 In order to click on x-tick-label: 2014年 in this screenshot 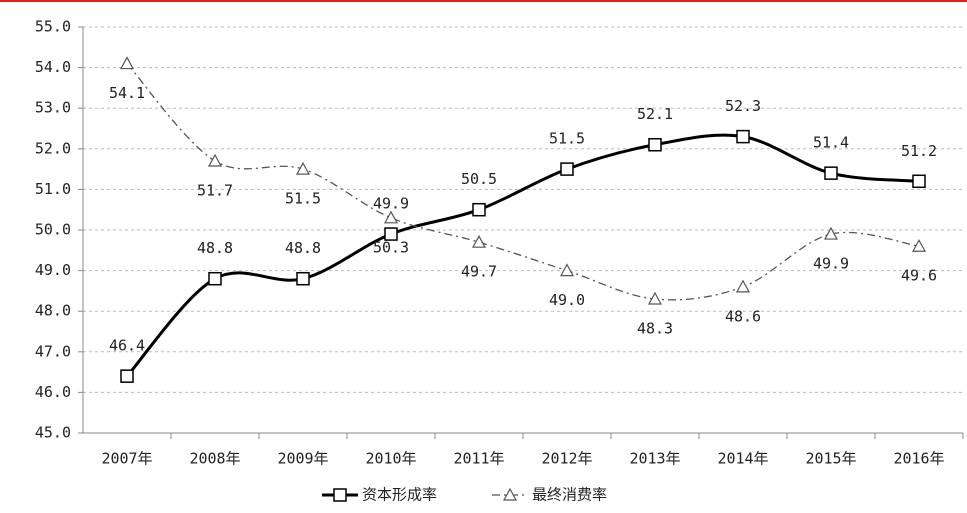, I will do `click(742, 459)`.